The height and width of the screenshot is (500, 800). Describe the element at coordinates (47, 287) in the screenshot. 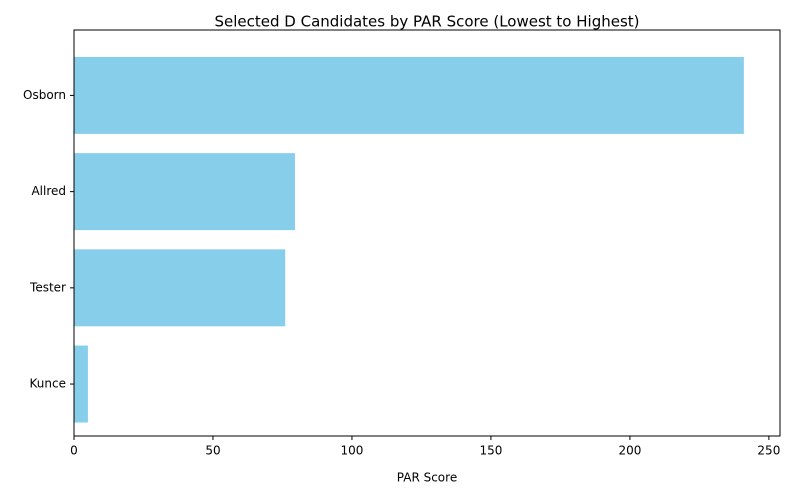

I see `y-tick-label: Tester` at that location.